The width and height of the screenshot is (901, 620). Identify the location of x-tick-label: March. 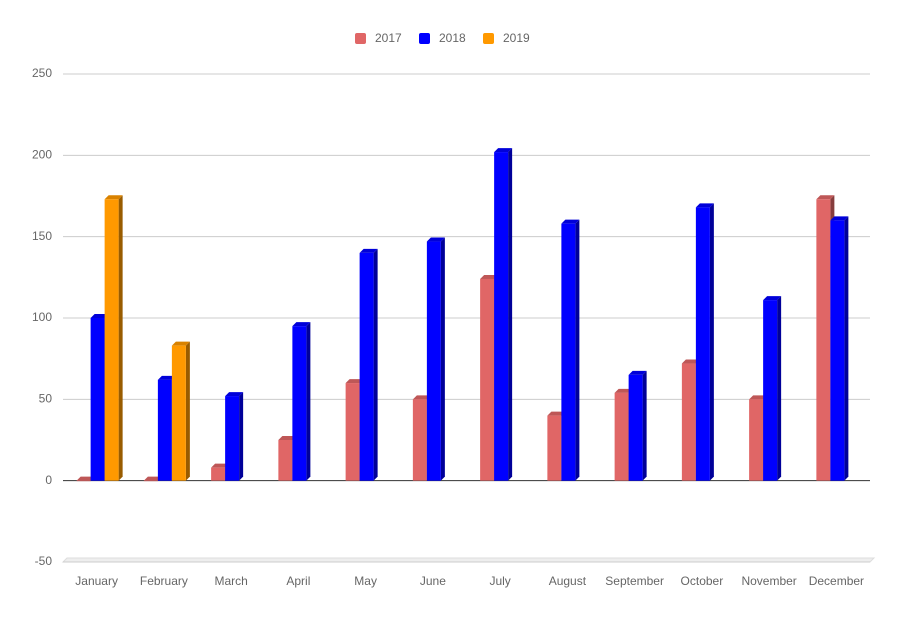
(230, 581).